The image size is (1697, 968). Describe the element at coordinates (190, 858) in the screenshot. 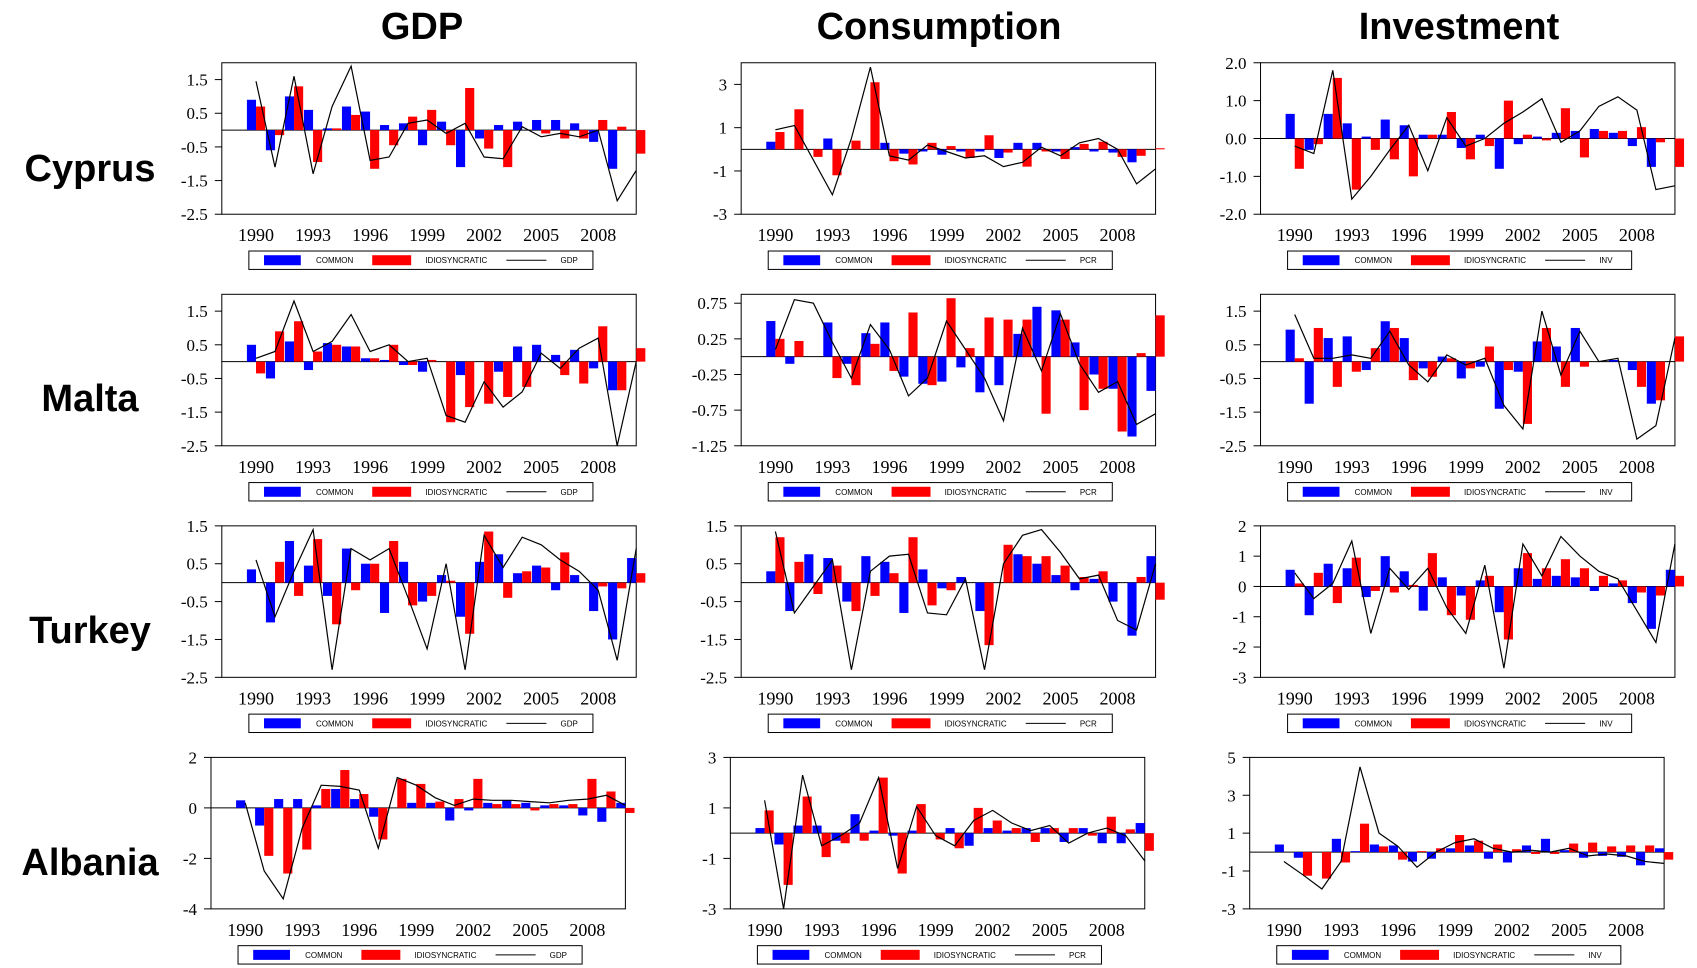

I see `y-tick-label: -2` at that location.